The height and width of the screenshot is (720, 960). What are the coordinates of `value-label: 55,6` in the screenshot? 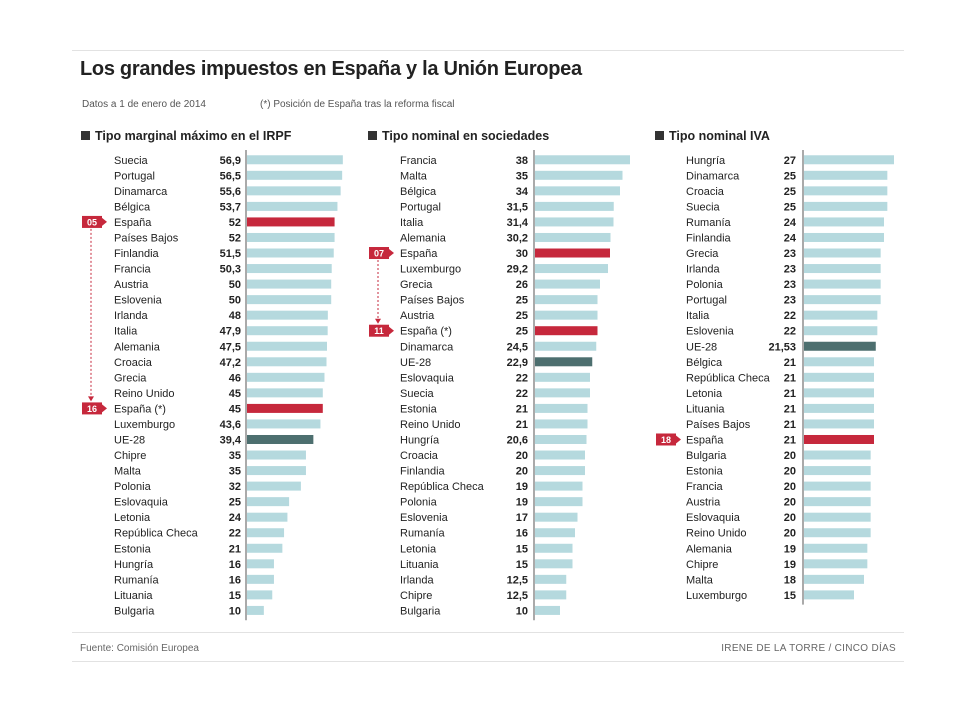 It's located at (230, 192).